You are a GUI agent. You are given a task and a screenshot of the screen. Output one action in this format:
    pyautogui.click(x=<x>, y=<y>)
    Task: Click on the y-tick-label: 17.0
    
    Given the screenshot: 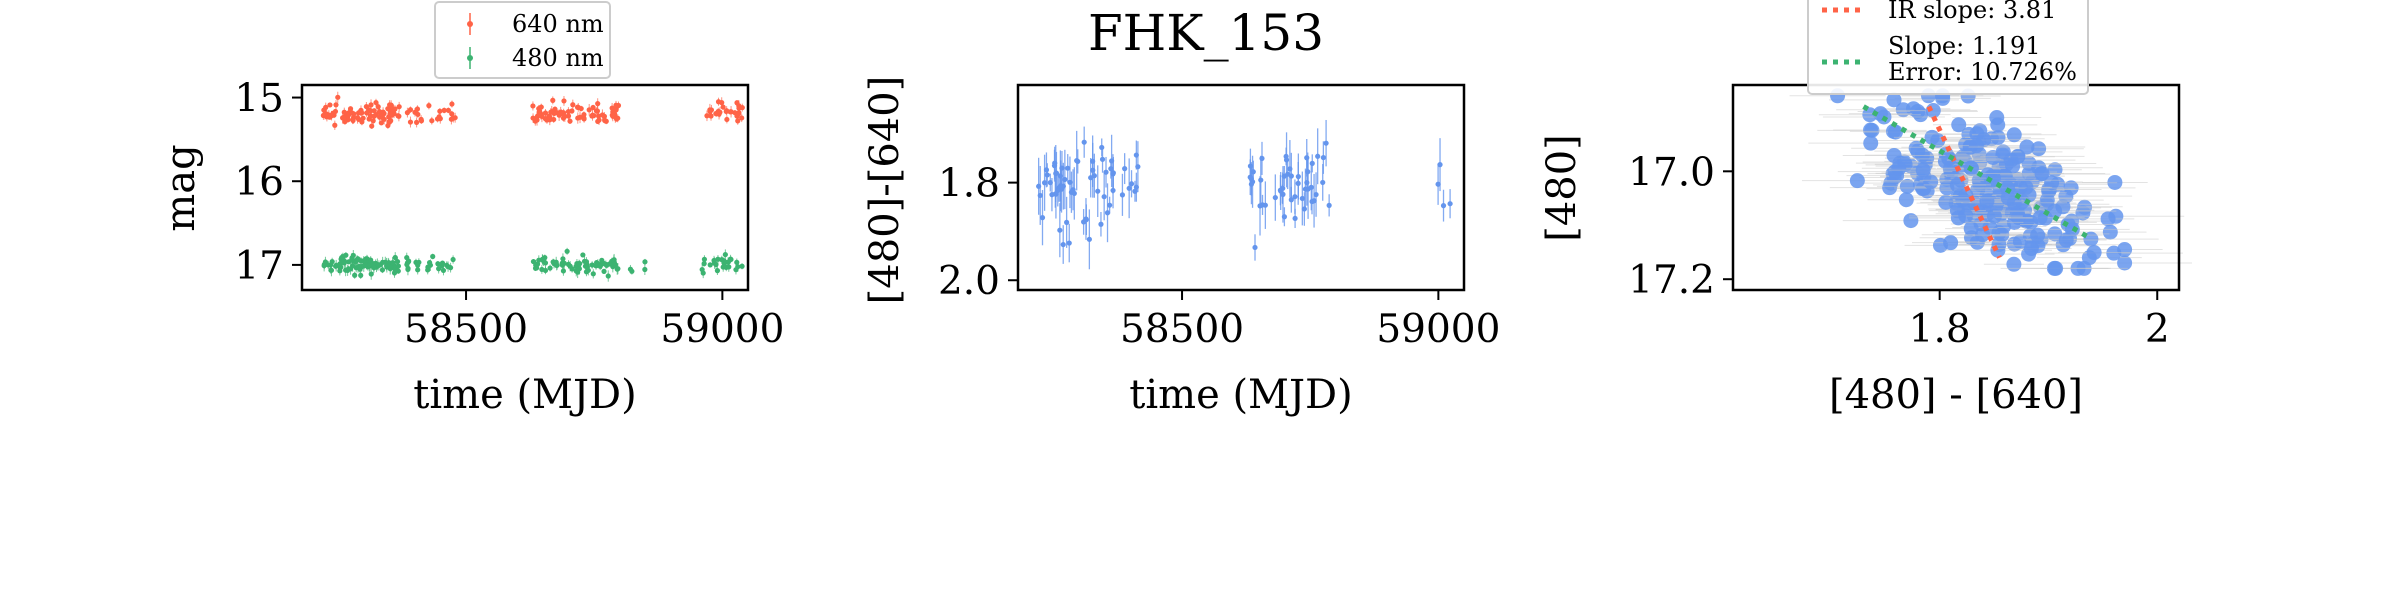 What is the action you would take?
    pyautogui.click(x=1671, y=172)
    